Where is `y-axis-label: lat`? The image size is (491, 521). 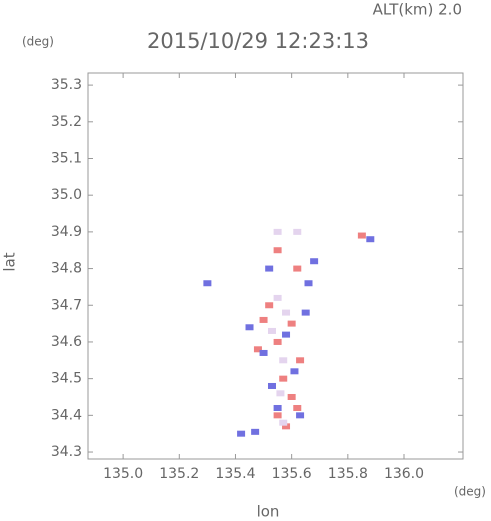 y-axis-label: lat is located at coordinates (10, 261).